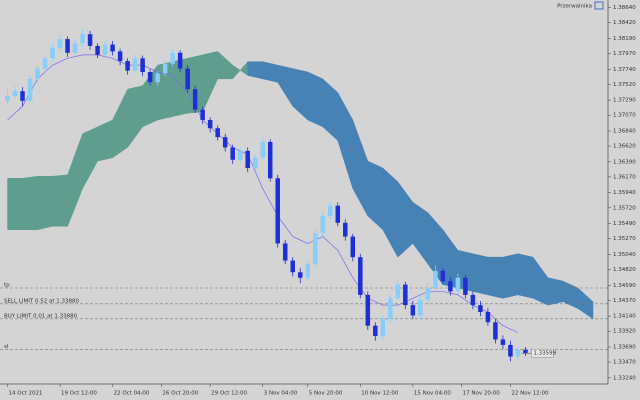 The height and width of the screenshot is (400, 640). I want to click on y-tick-label: 1.37070, so click(624, 116).